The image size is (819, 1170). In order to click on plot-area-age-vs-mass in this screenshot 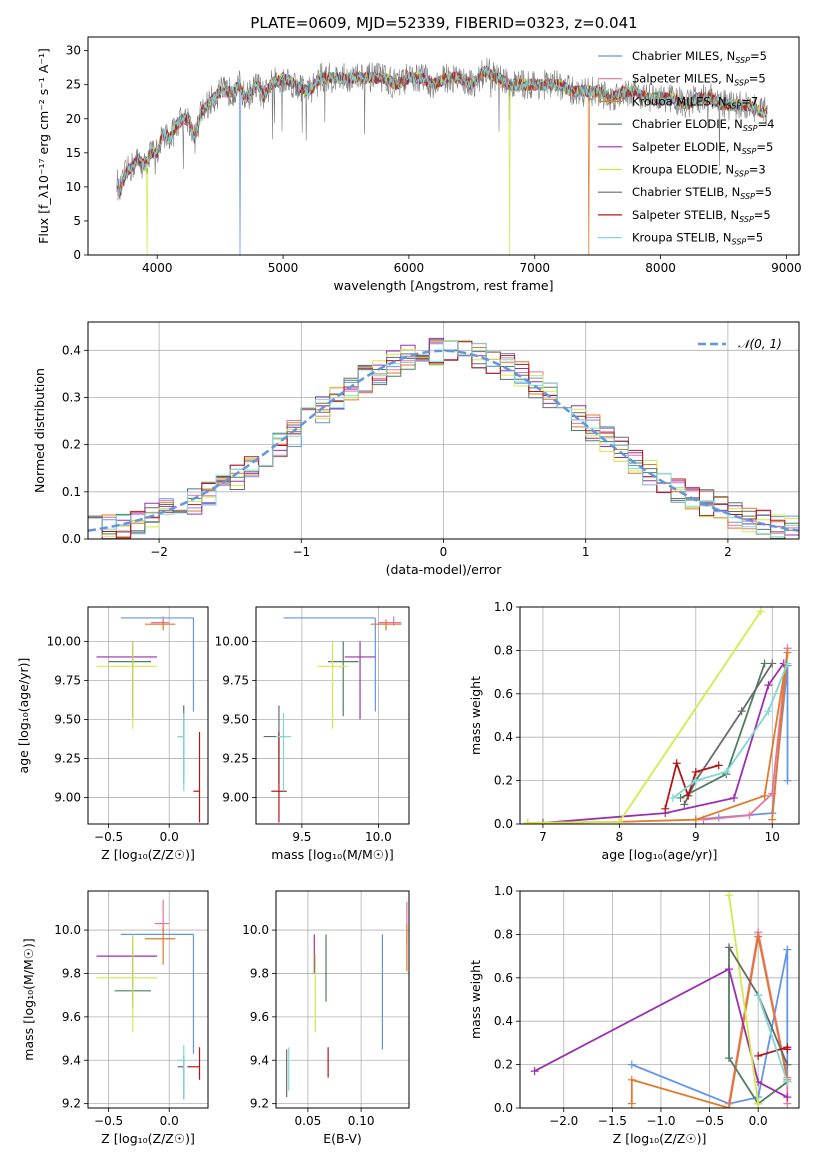, I will do `click(332, 719)`.